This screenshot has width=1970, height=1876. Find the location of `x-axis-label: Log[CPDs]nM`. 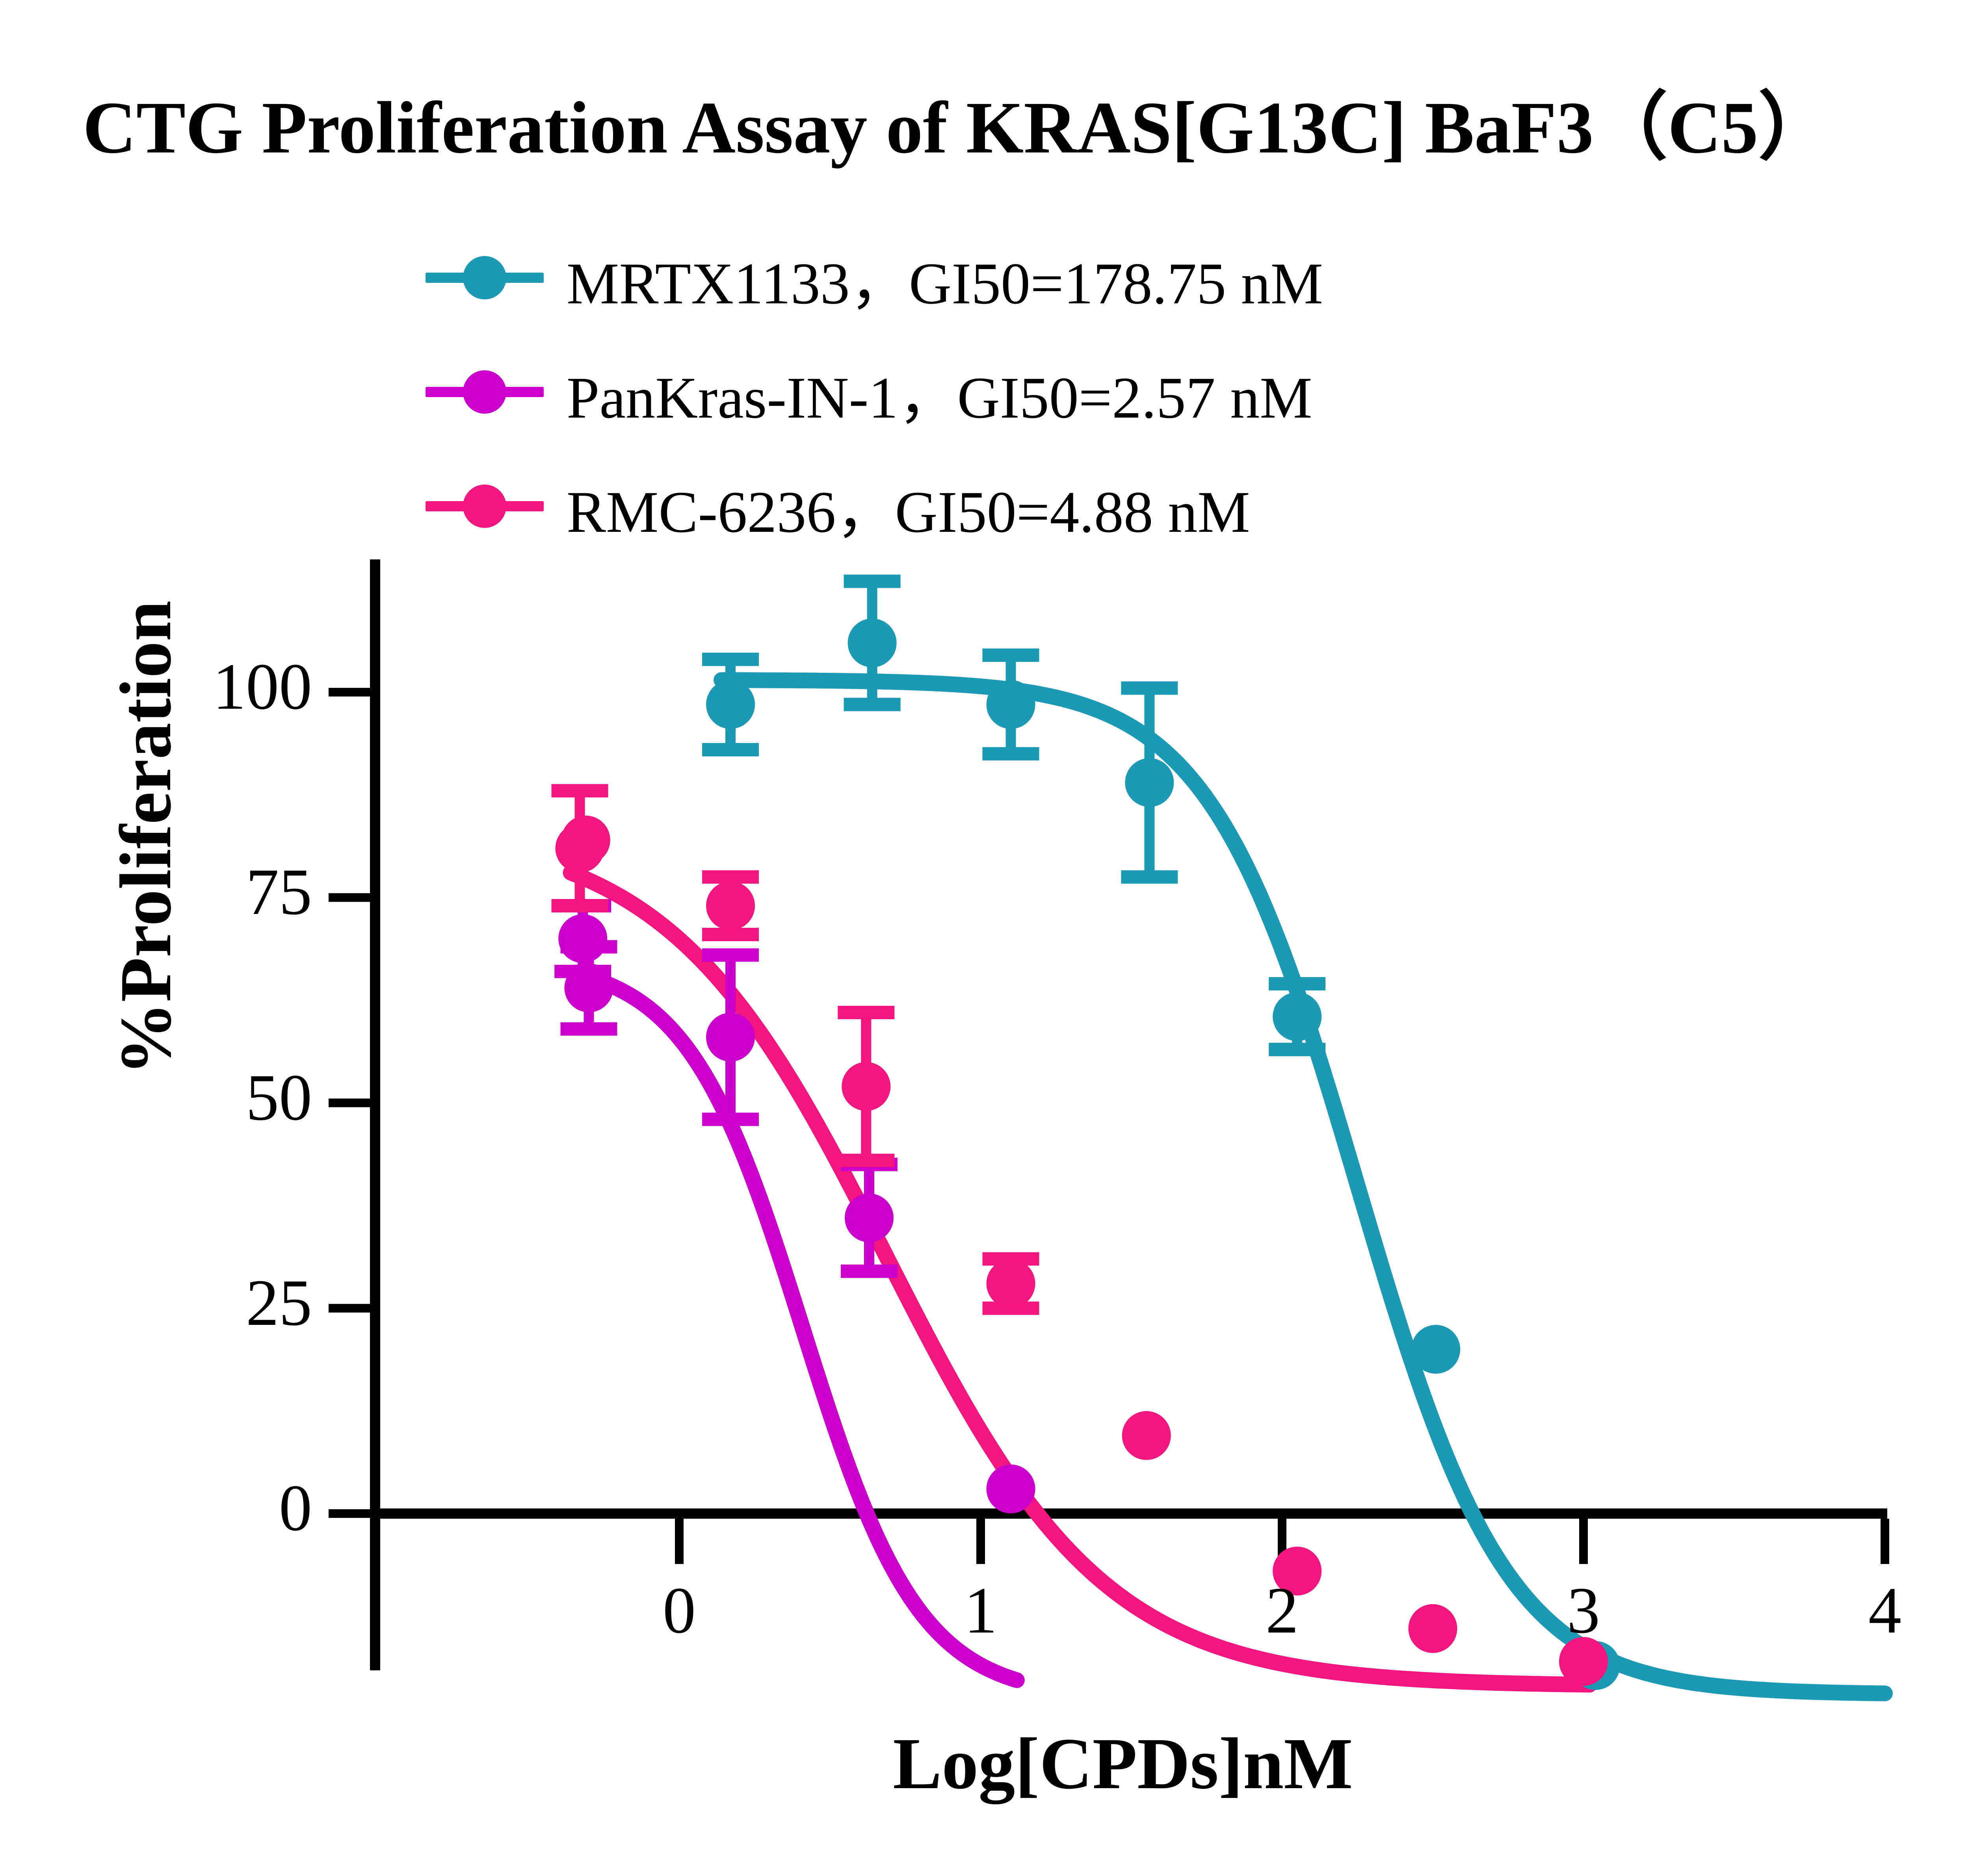

x-axis-label: Log[CPDs]nM is located at coordinates (1123, 1763).